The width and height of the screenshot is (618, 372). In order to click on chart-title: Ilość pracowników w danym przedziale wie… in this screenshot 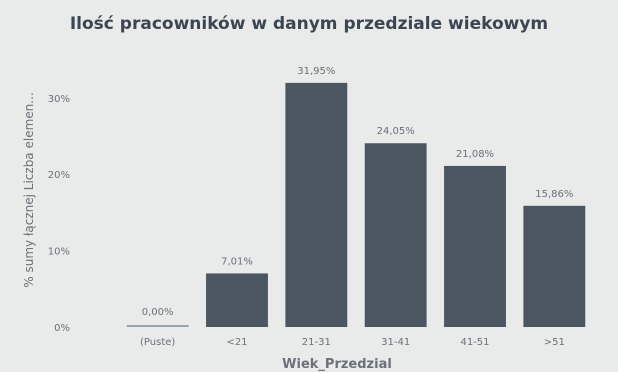, I will do `click(309, 24)`.